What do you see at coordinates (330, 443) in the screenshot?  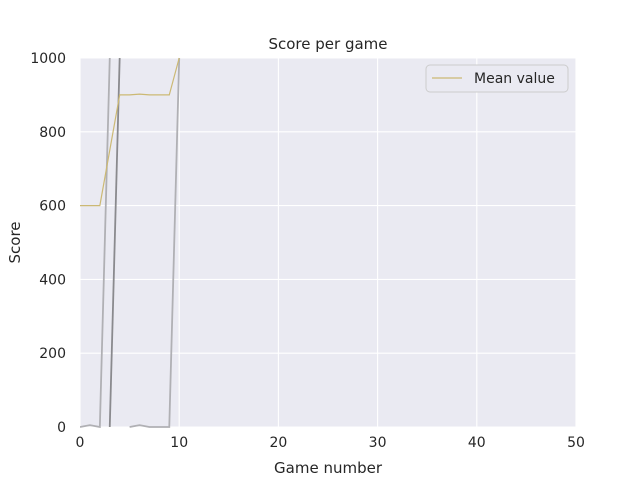 I see `x-axis-ticks: 0 10 20 30 40 50` at bounding box center [330, 443].